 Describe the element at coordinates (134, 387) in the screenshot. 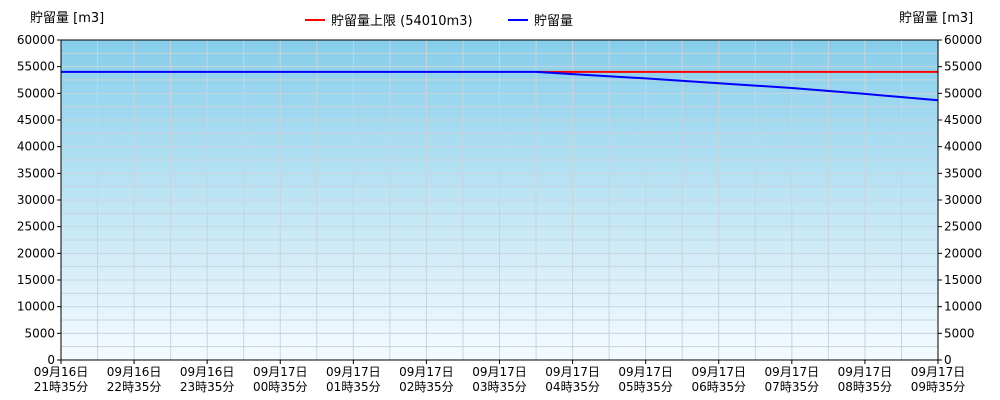

I see `x-tick-label-time: 22時35分` at that location.